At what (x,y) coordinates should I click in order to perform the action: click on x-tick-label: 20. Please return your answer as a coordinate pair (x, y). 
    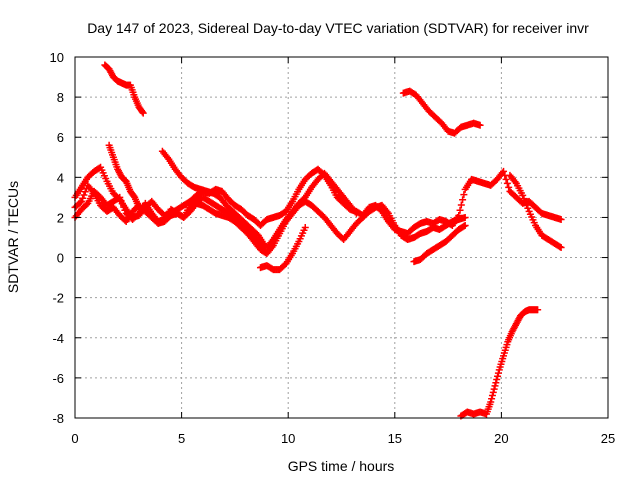
    Looking at the image, I should click on (501, 438).